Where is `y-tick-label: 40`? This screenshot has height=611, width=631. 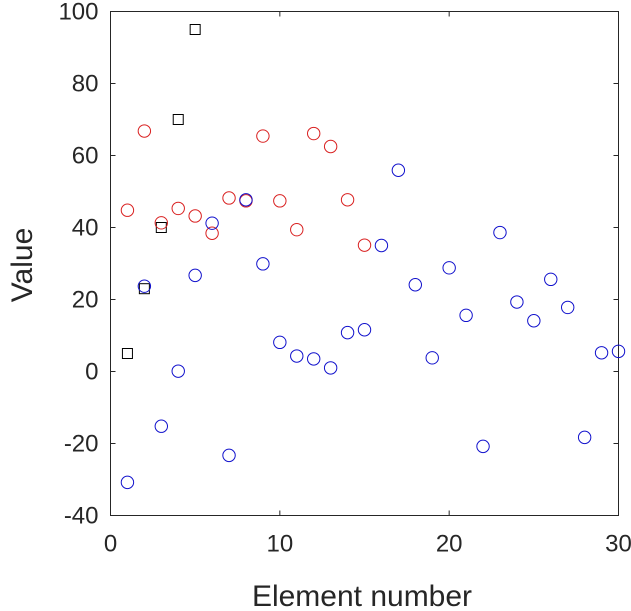
y-tick-label: 40 is located at coordinates (85, 228).